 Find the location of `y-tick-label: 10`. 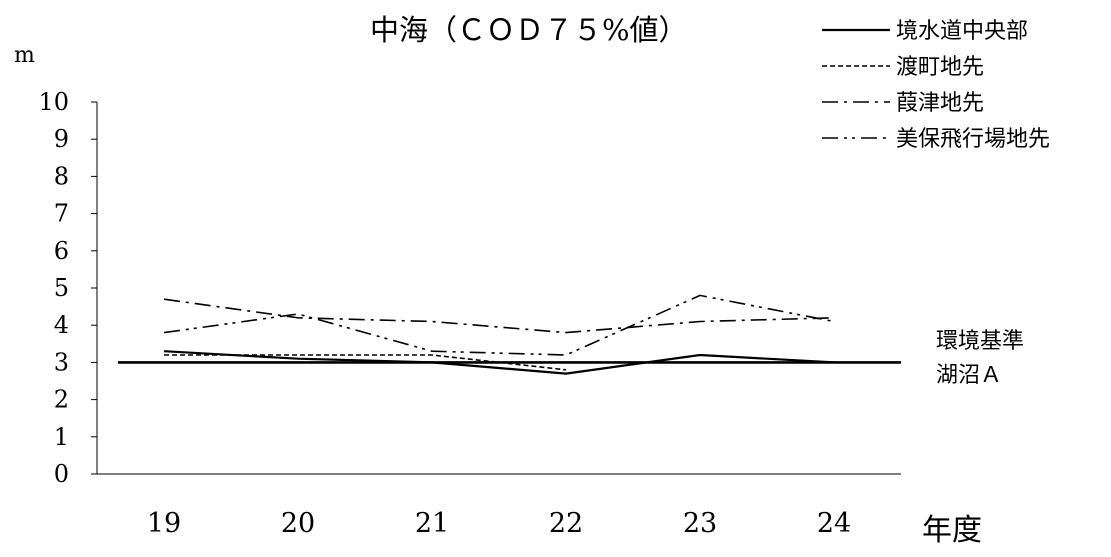

y-tick-label: 10 is located at coordinates (53, 102).